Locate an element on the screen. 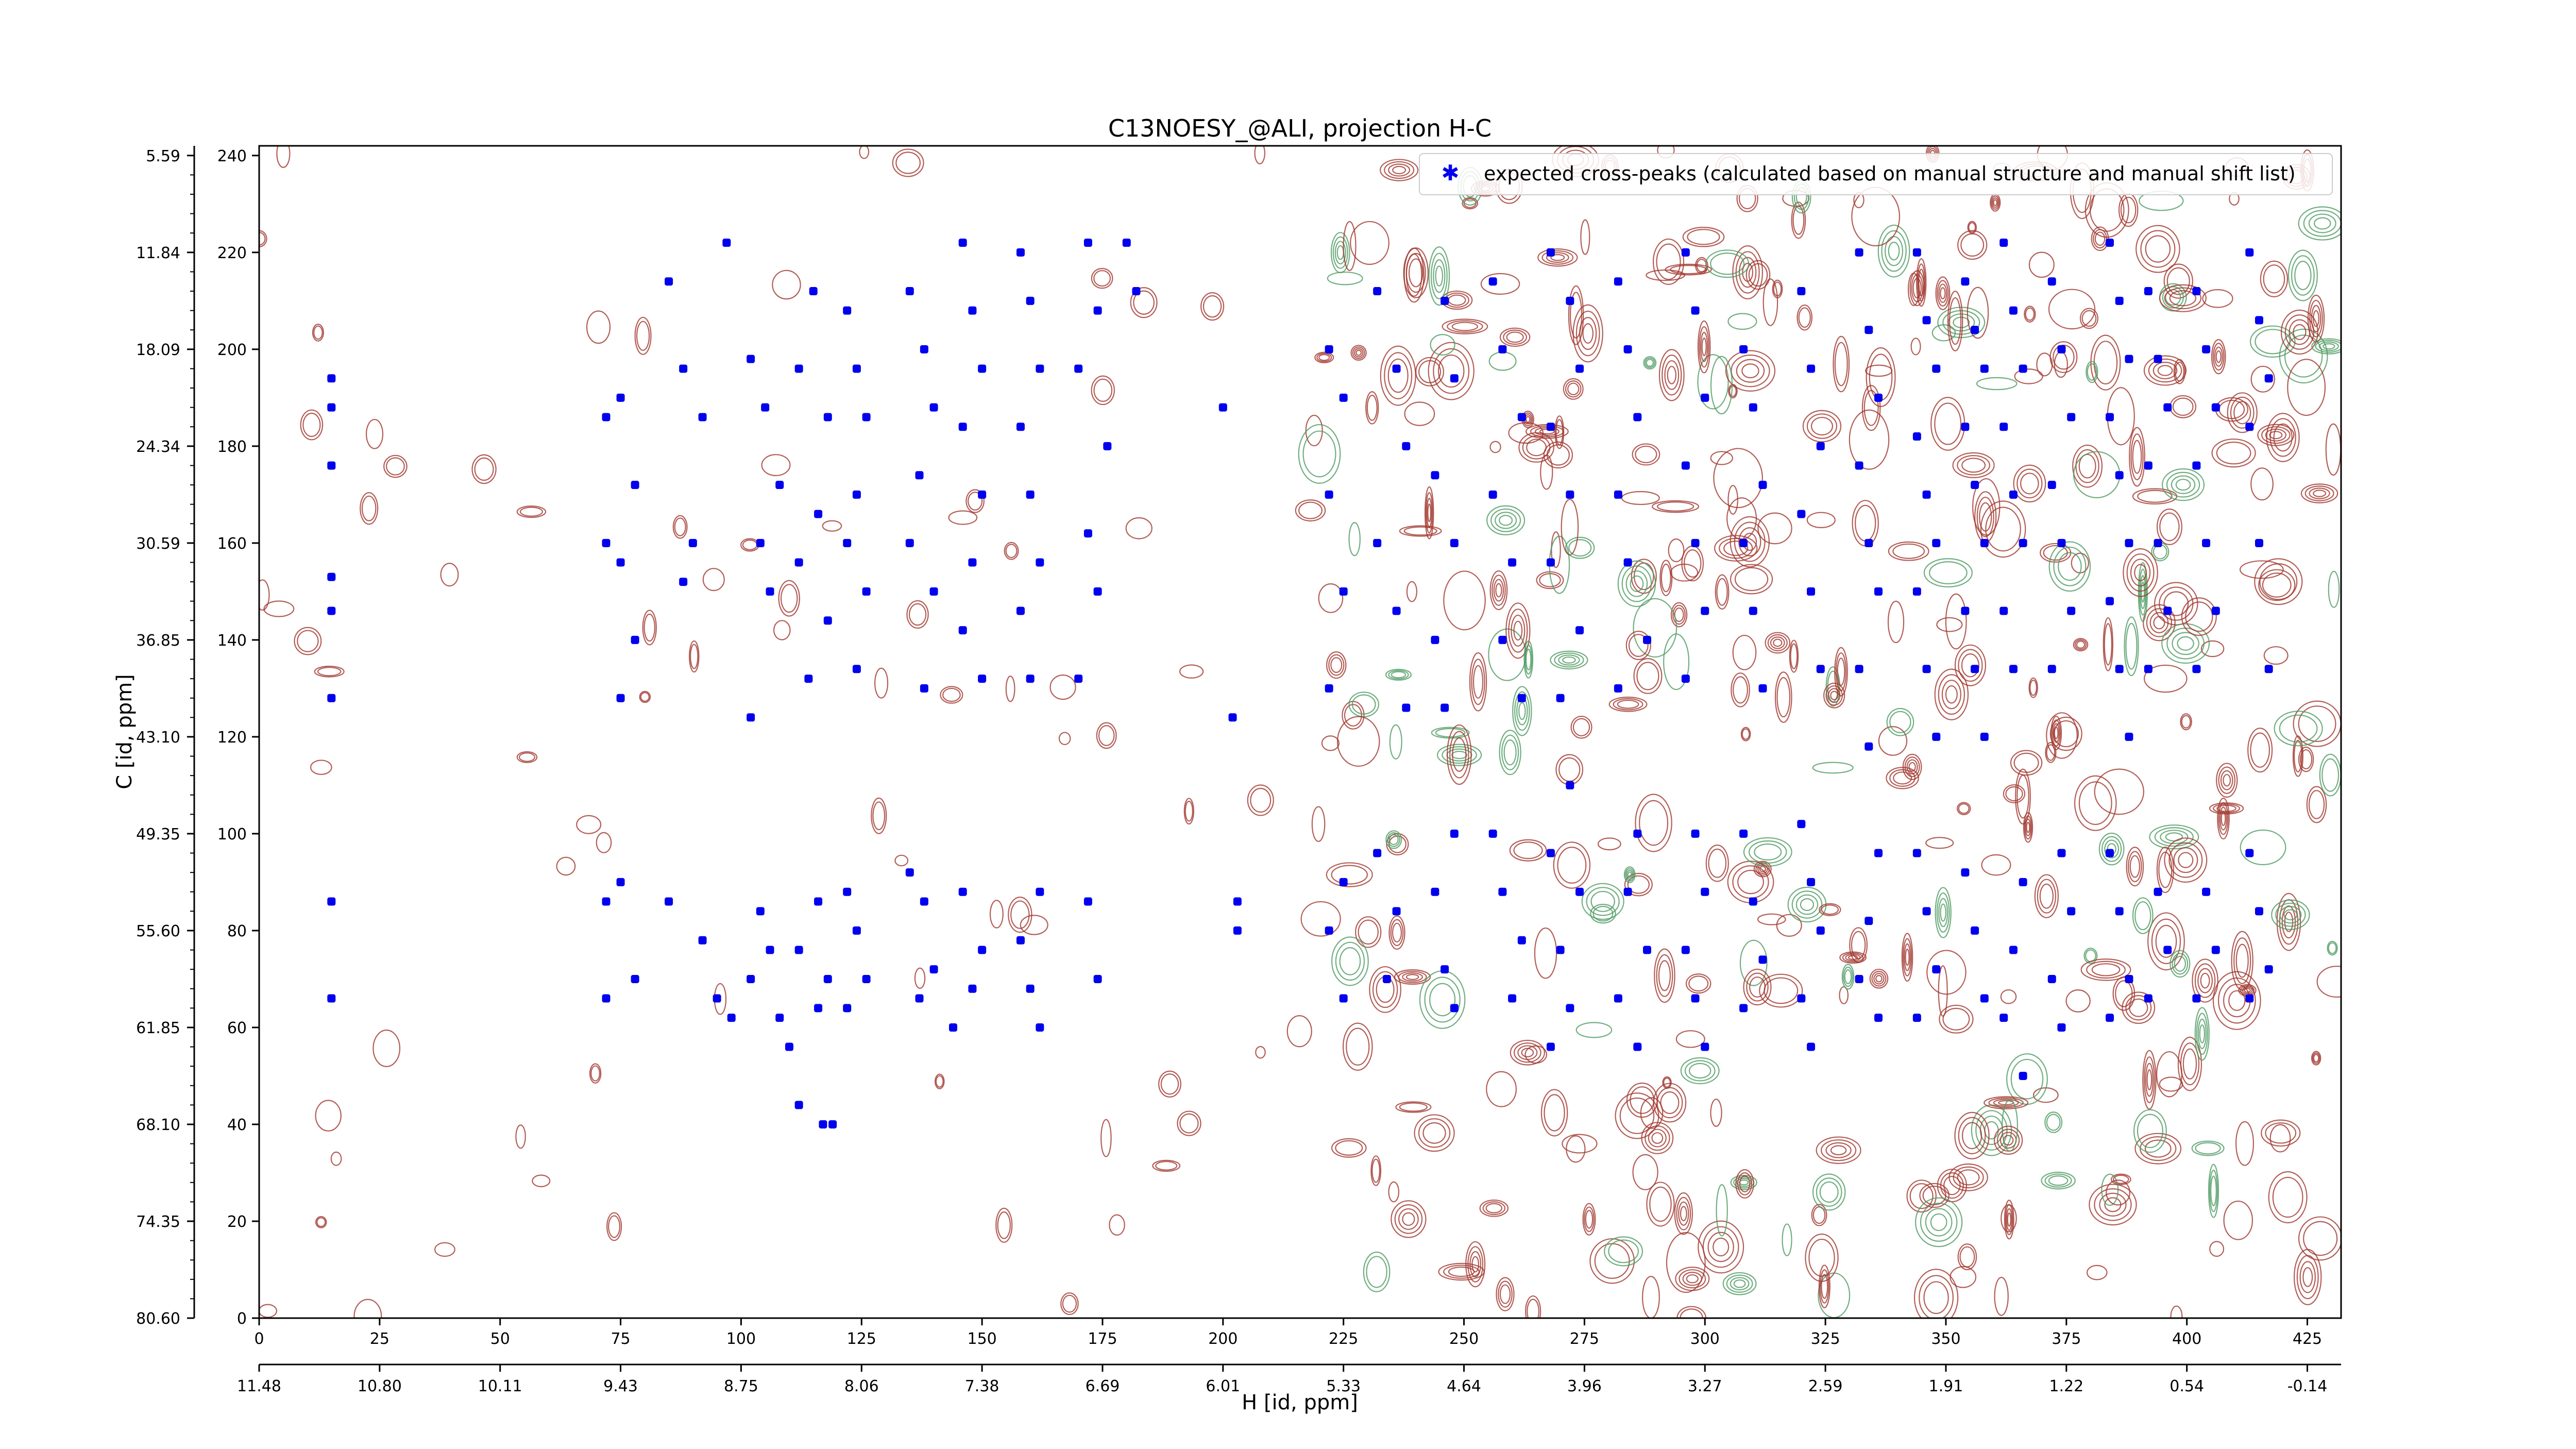 Image resolution: width=2576 pixels, height=1449 pixels. x-ppm-tick-label: 5.33 is located at coordinates (1343, 1386).